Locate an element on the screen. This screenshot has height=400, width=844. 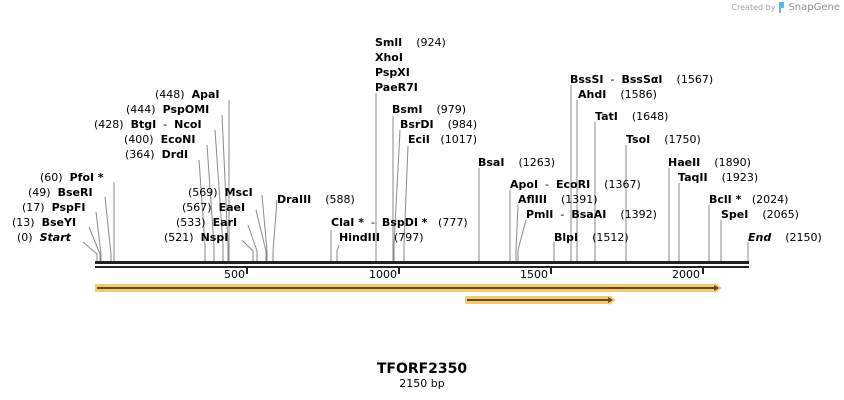
site-pmli-bsaai: PmlI - BsaAI (1392) is located at coordinates (591, 214).